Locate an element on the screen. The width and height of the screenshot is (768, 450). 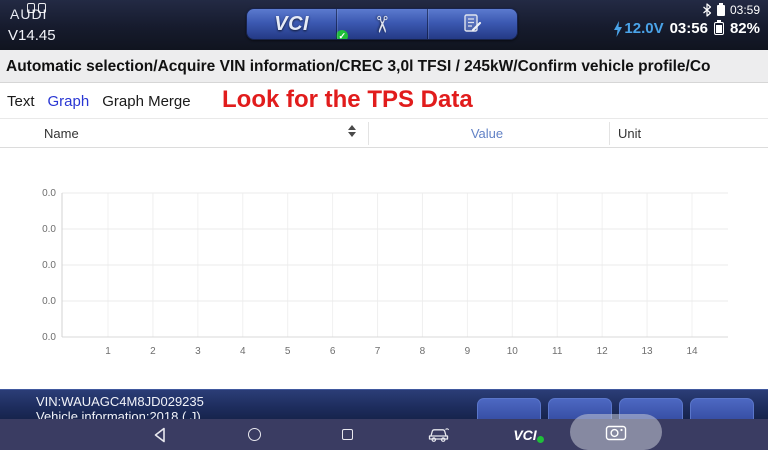
circle-icon is located at coordinates (254, 434).